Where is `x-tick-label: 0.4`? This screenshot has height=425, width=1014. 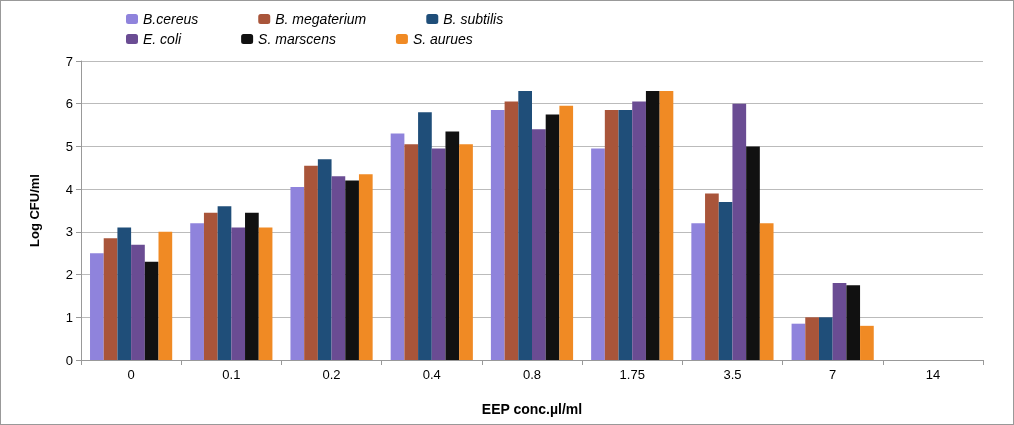
x-tick-label: 0.4 is located at coordinates (431, 374).